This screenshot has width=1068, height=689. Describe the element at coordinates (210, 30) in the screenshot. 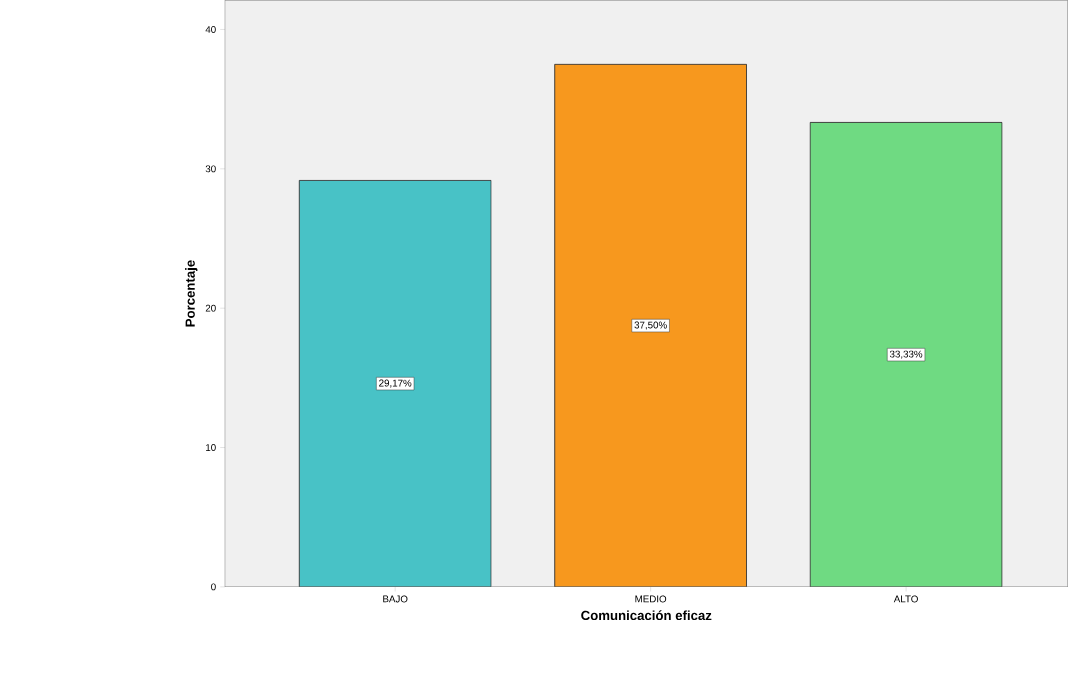

I see `y-tick-label: 40` at that location.